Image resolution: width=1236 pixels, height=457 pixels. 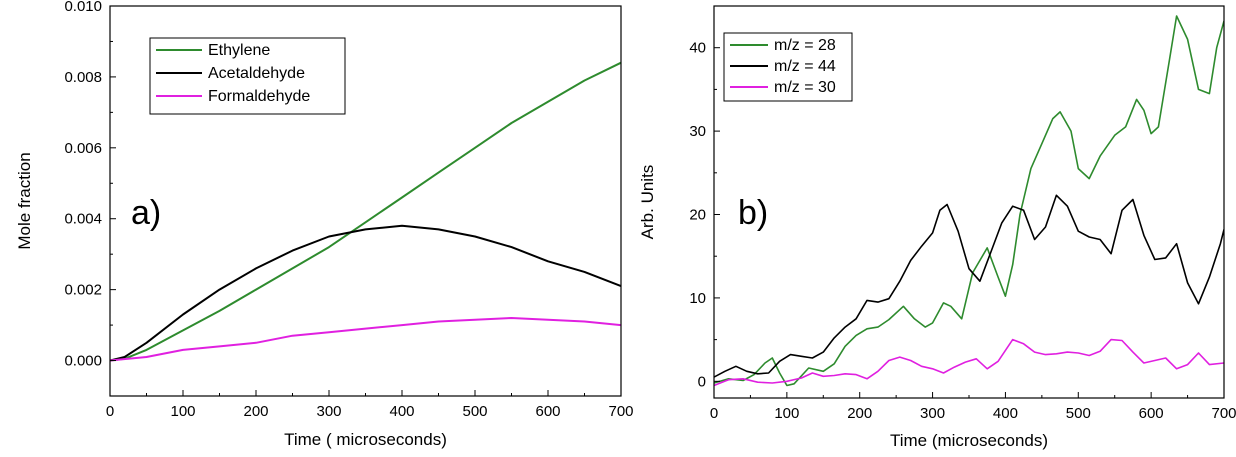 What do you see at coordinates (697, 298) in the screenshot?
I see `chart-1-y-tick-label: 10` at bounding box center [697, 298].